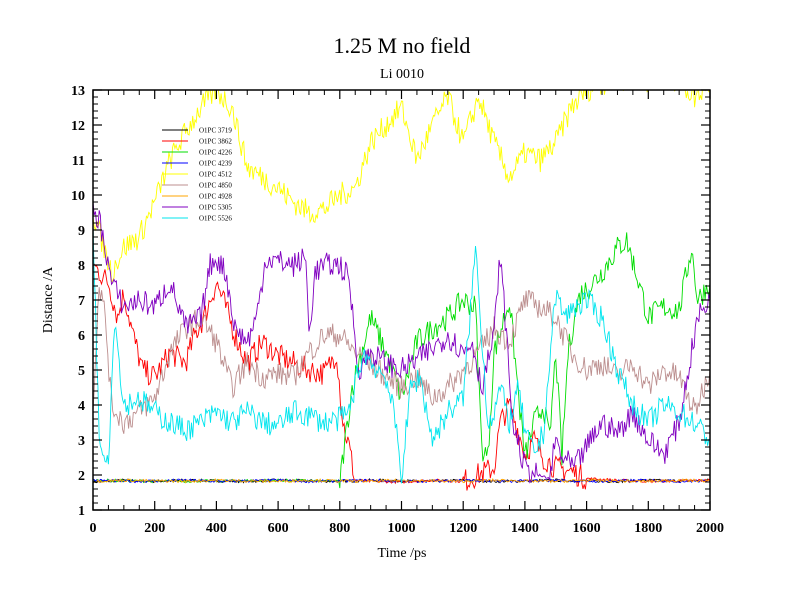 This screenshot has height=600, width=800. Describe the element at coordinates (215, 131) in the screenshot. I see `legend-label: O1PC 3719` at that location.